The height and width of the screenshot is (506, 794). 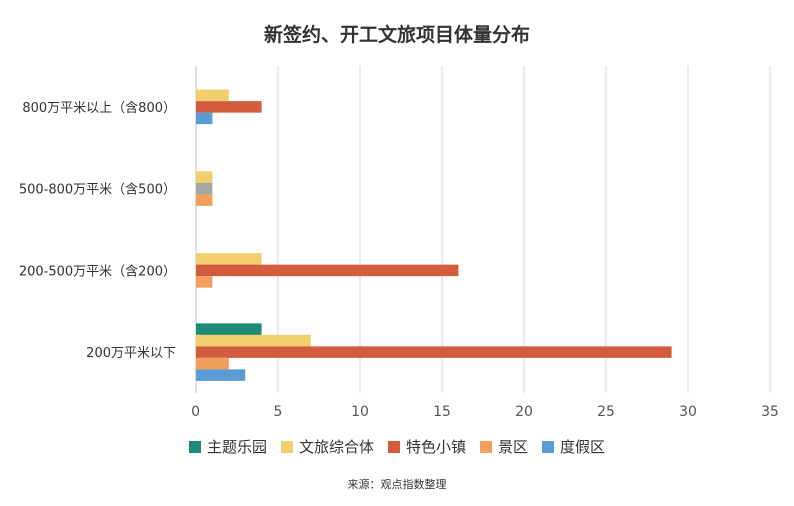 What do you see at coordinates (97, 271) in the screenshot?
I see `category-label: 200-500万平米（含200）` at bounding box center [97, 271].